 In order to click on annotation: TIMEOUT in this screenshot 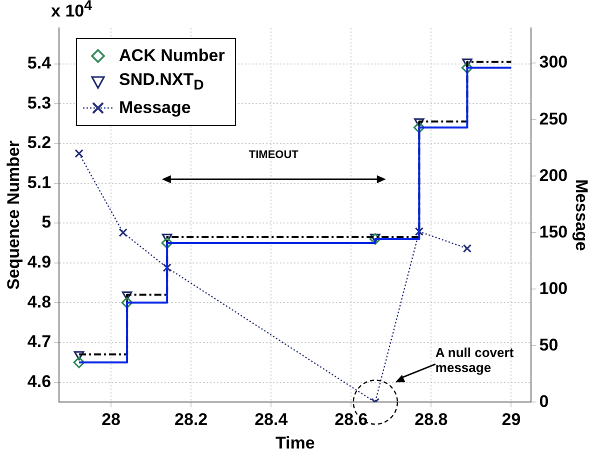, I will do `click(273, 155)`.